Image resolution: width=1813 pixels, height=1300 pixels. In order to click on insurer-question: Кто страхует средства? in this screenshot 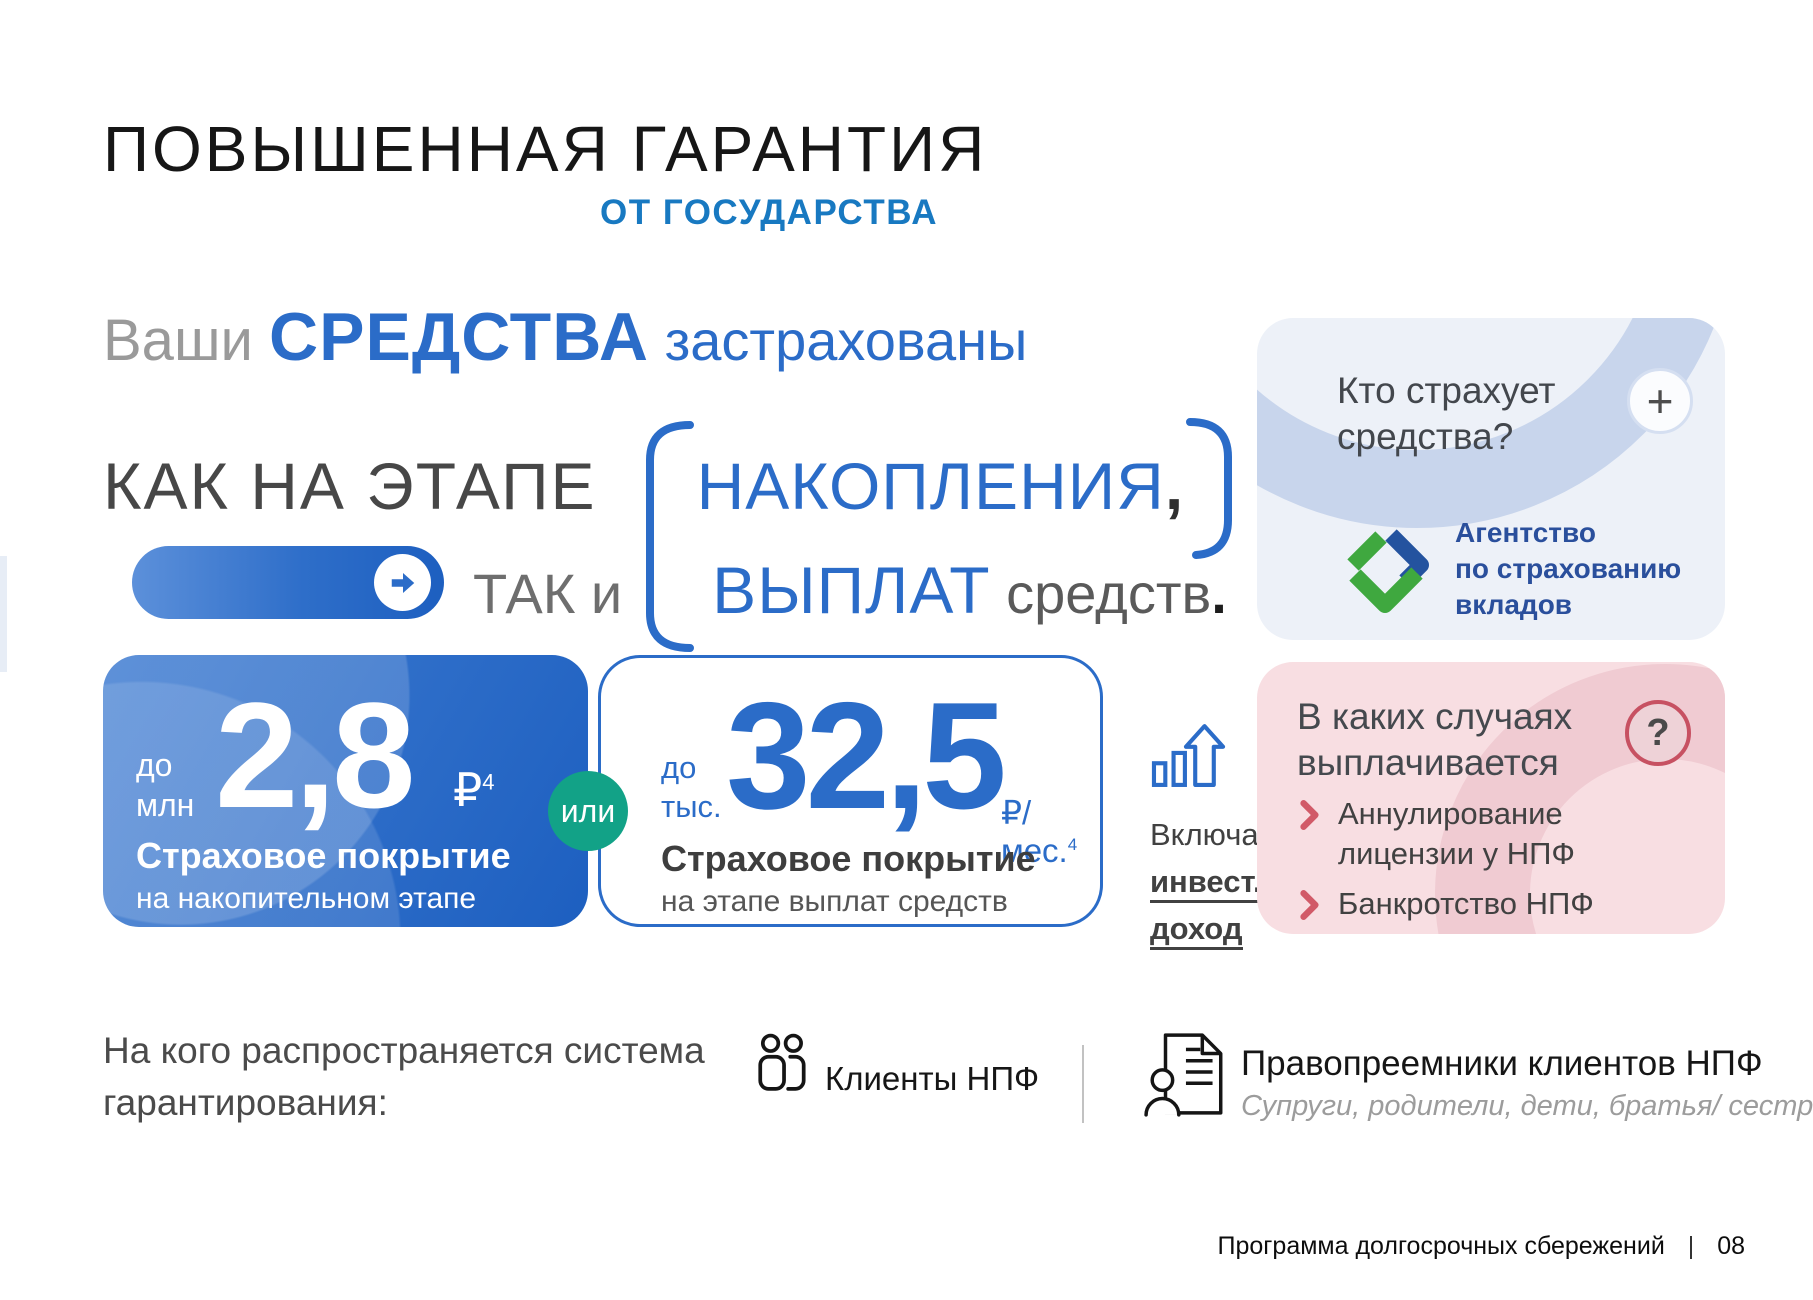, I will do `click(1446, 413)`.